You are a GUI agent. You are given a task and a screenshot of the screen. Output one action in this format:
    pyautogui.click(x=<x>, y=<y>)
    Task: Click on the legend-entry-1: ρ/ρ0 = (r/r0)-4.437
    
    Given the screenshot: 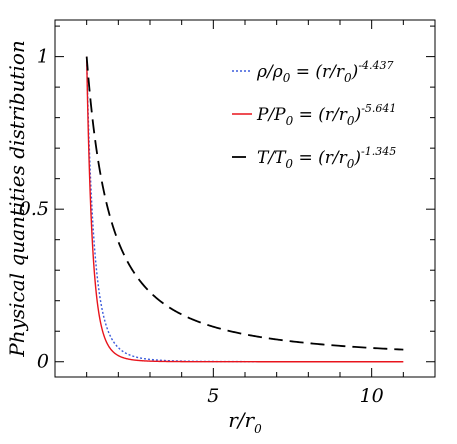 What is the action you would take?
    pyautogui.click(x=313, y=72)
    